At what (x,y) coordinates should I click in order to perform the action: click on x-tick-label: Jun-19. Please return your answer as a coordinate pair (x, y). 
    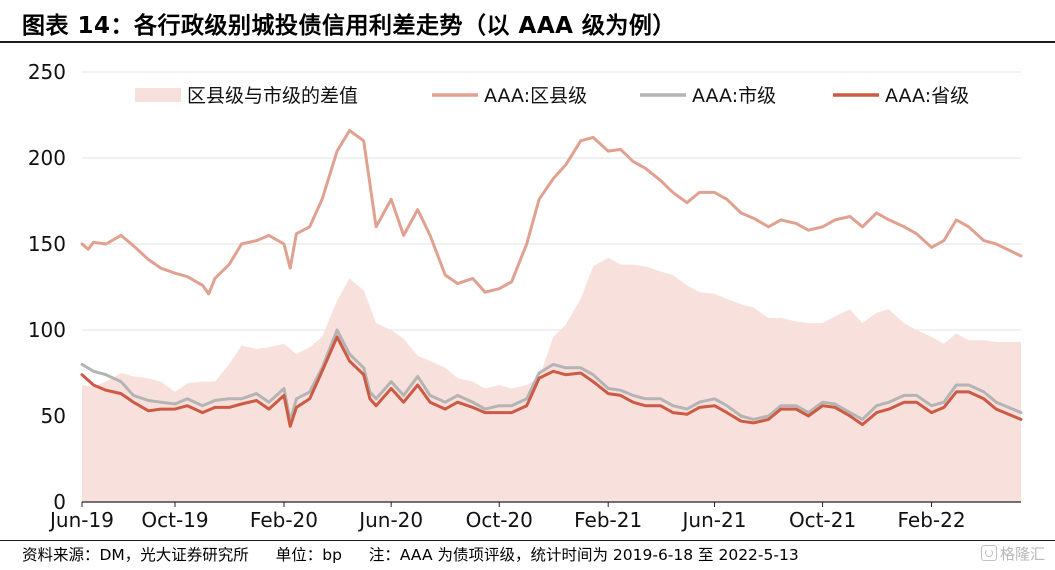
    Looking at the image, I should click on (81, 520).